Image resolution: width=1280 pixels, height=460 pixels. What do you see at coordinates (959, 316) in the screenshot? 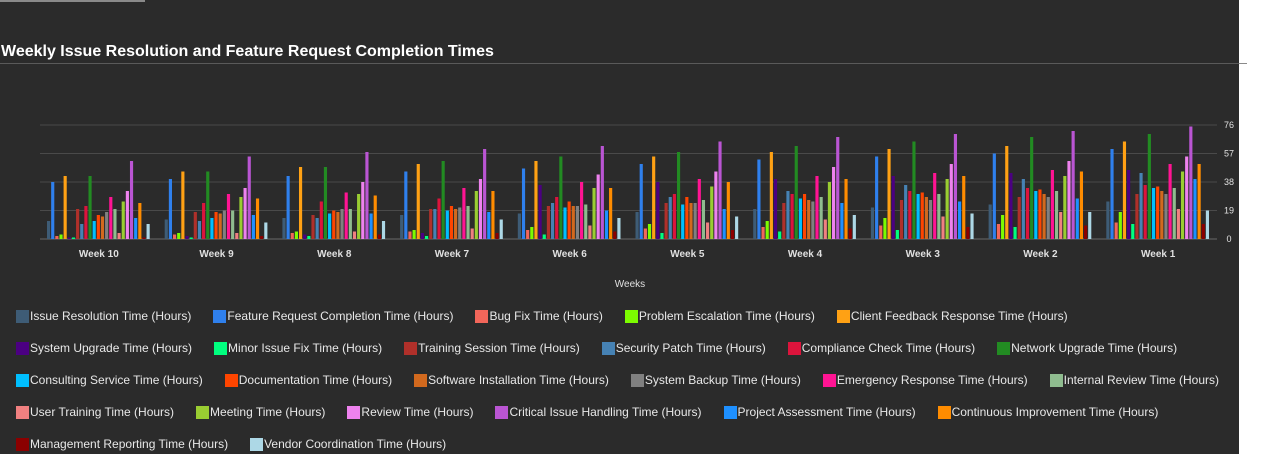
I see `legend-label: Client Feedback Response Time (Hours)` at bounding box center [959, 316].